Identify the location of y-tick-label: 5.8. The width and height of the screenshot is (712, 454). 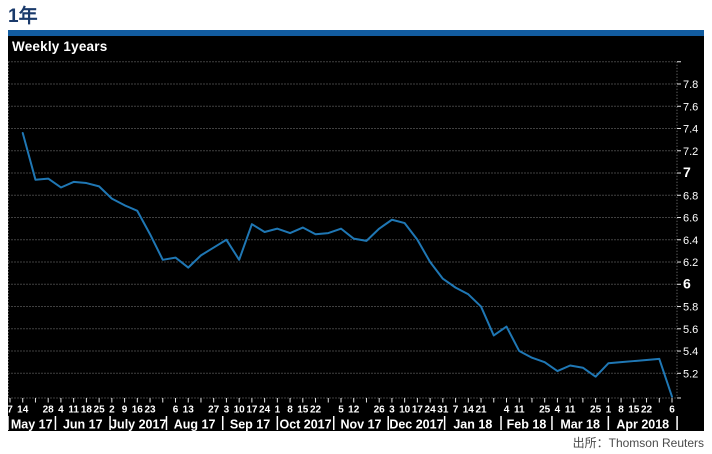
(690, 308).